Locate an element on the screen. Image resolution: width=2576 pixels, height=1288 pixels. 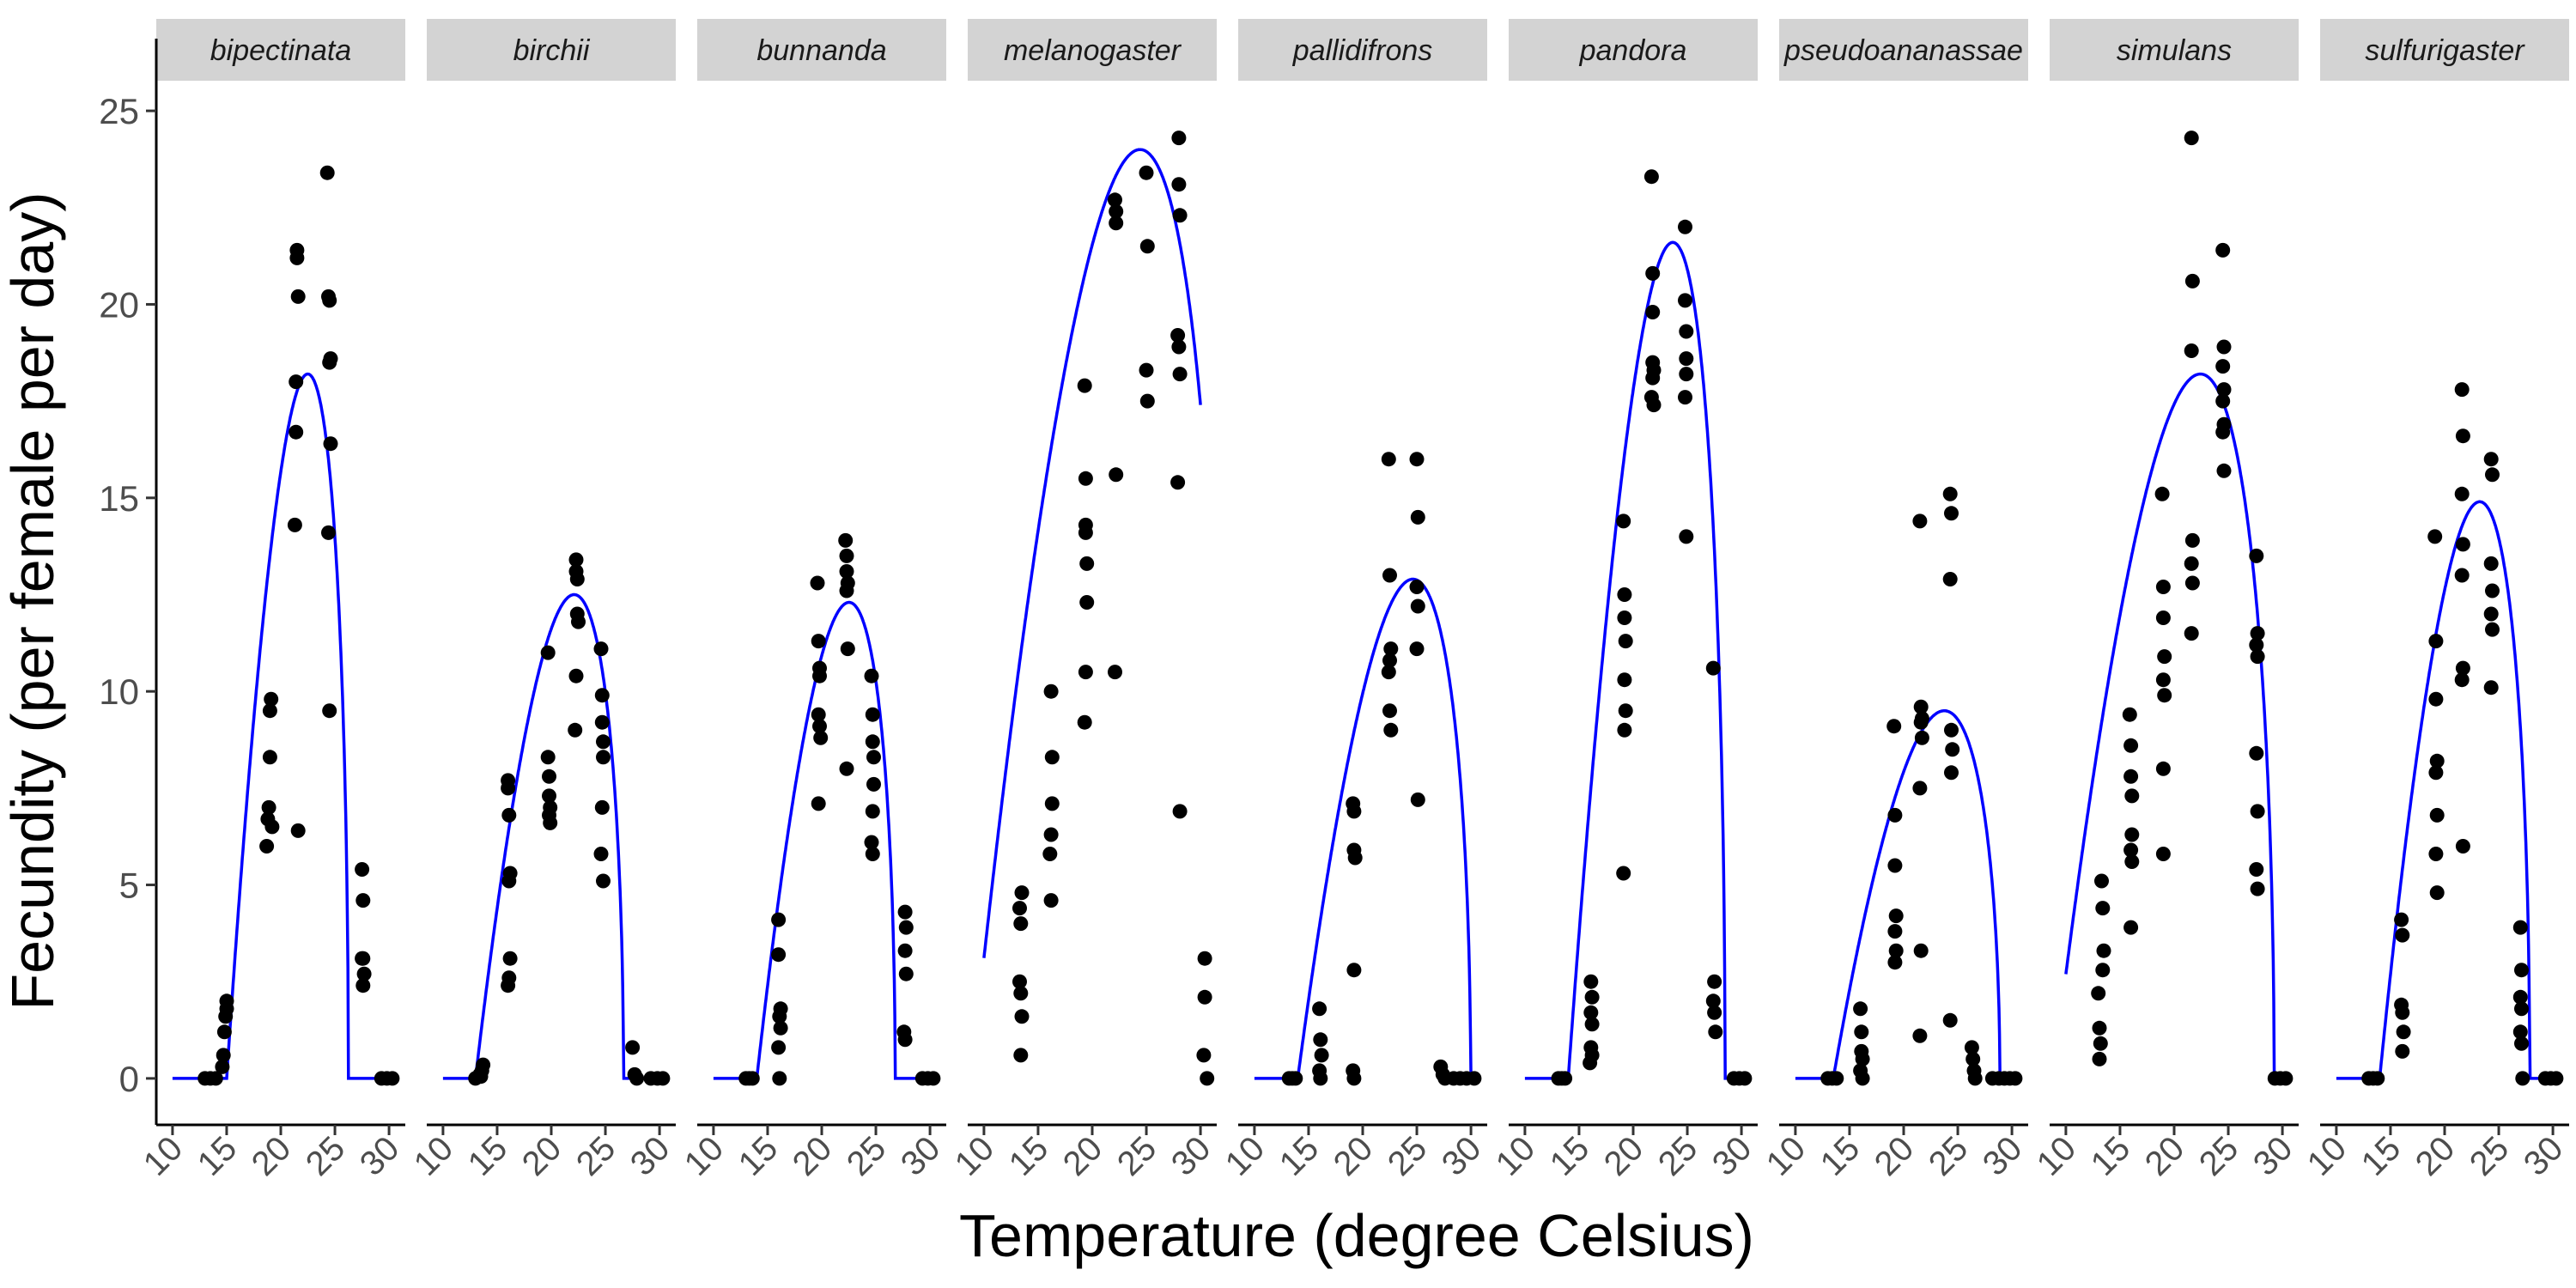
x-tick-label: 30 is located at coordinates (2003, 1156).